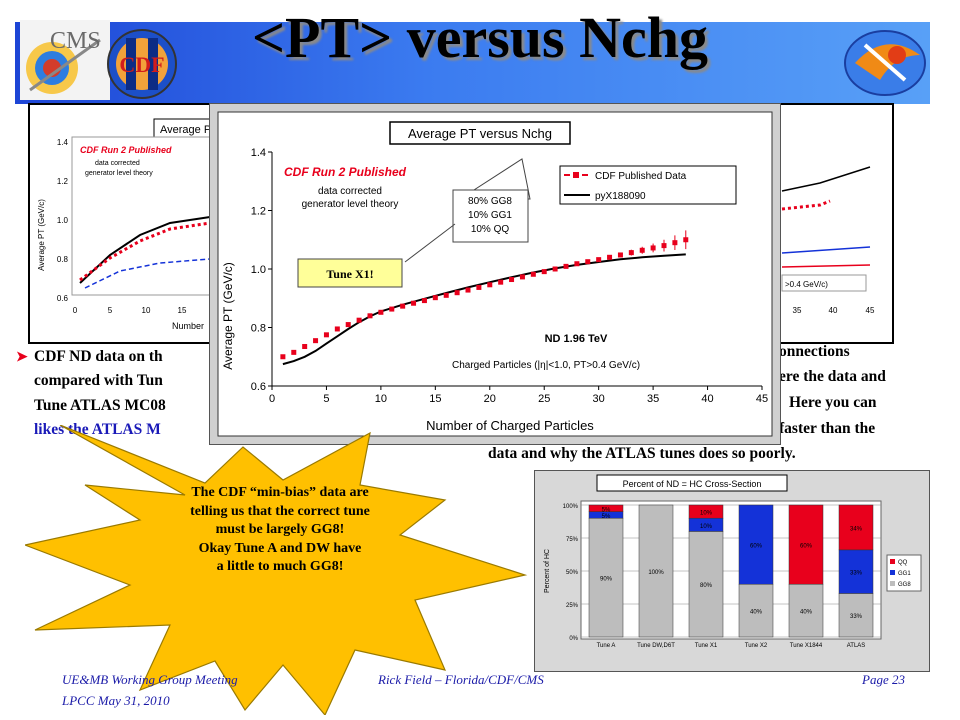  I want to click on bar-y-tick: 50%, so click(572, 573).